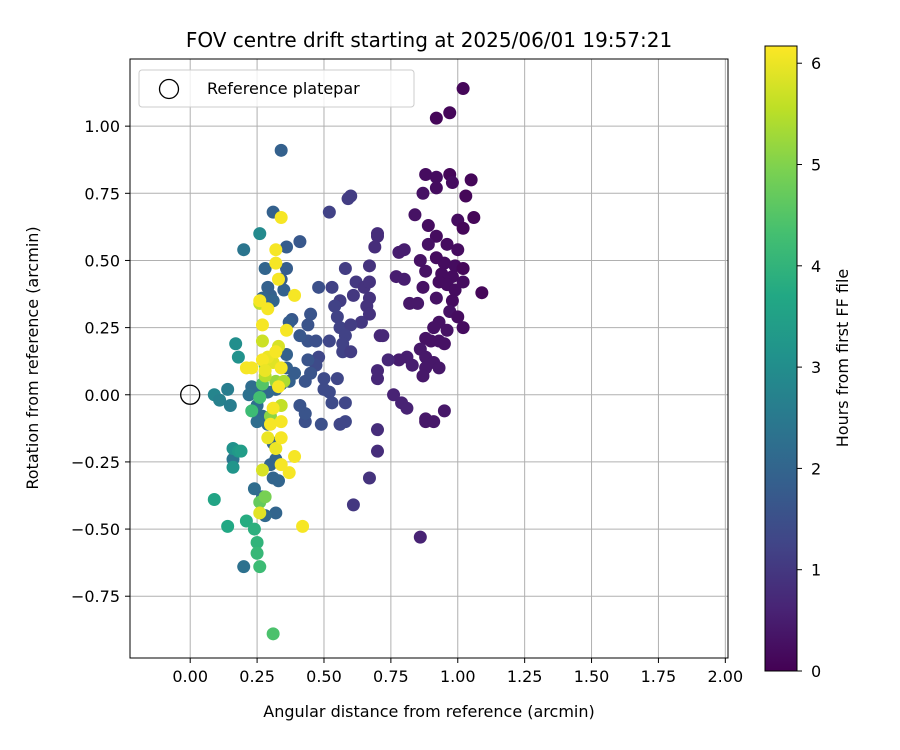 The width and height of the screenshot is (900, 750). Describe the element at coordinates (809, 367) in the screenshot. I see `colorbar-ticks: 0 1 2 3 4 5 6` at that location.